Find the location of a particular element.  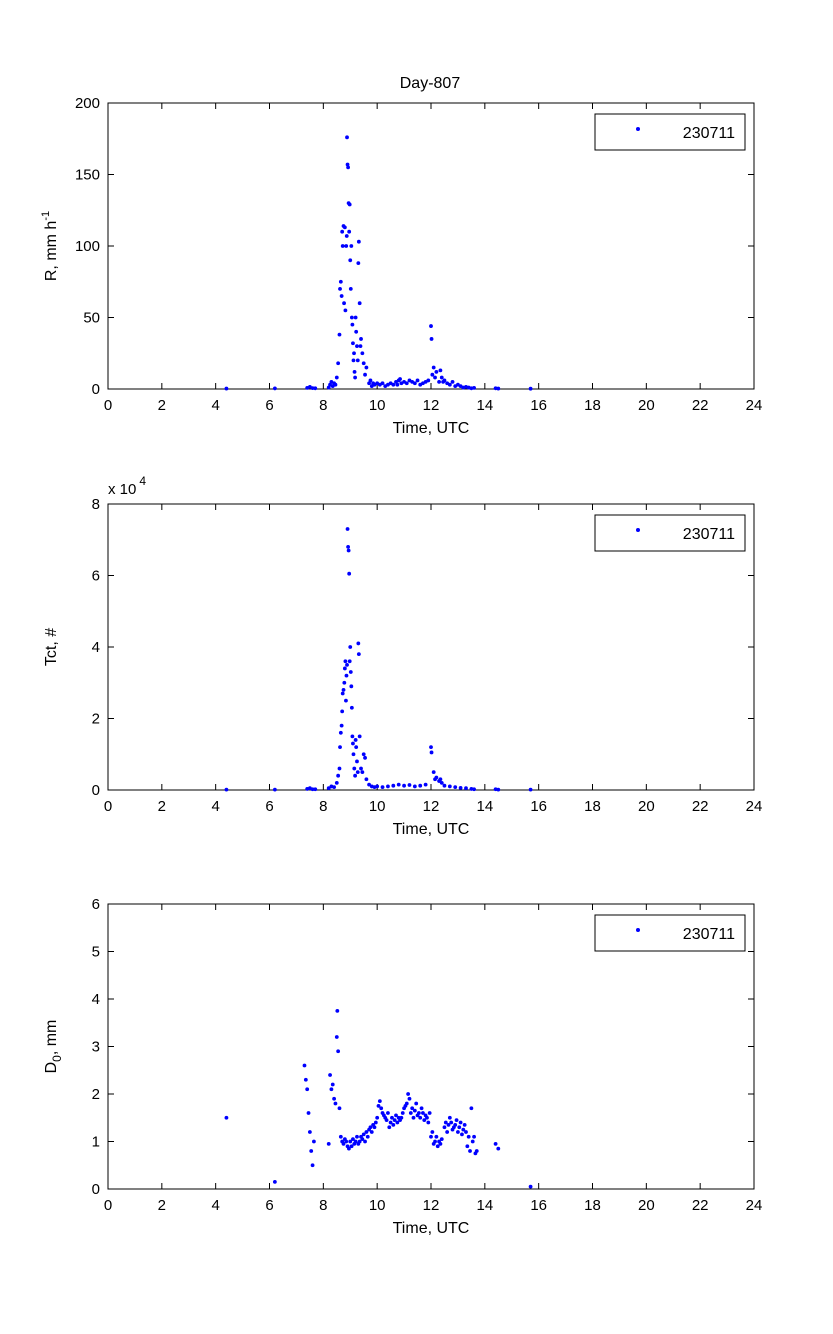

legend-marker is located at coordinates (638, 129).